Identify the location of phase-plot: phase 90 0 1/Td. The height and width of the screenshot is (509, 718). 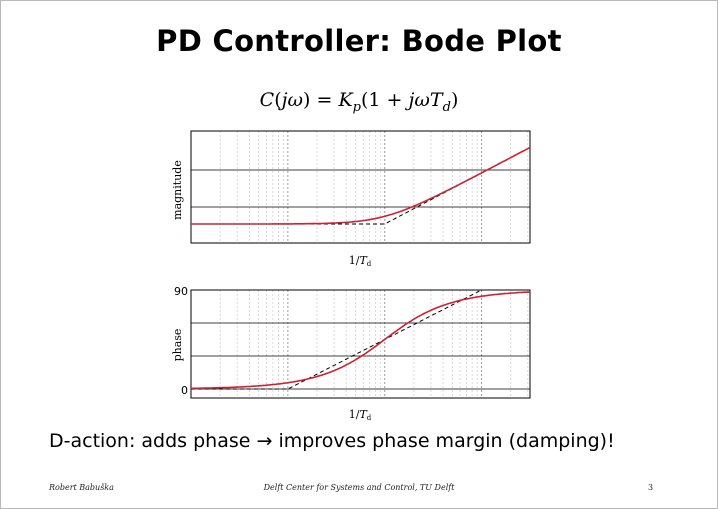
(351, 353).